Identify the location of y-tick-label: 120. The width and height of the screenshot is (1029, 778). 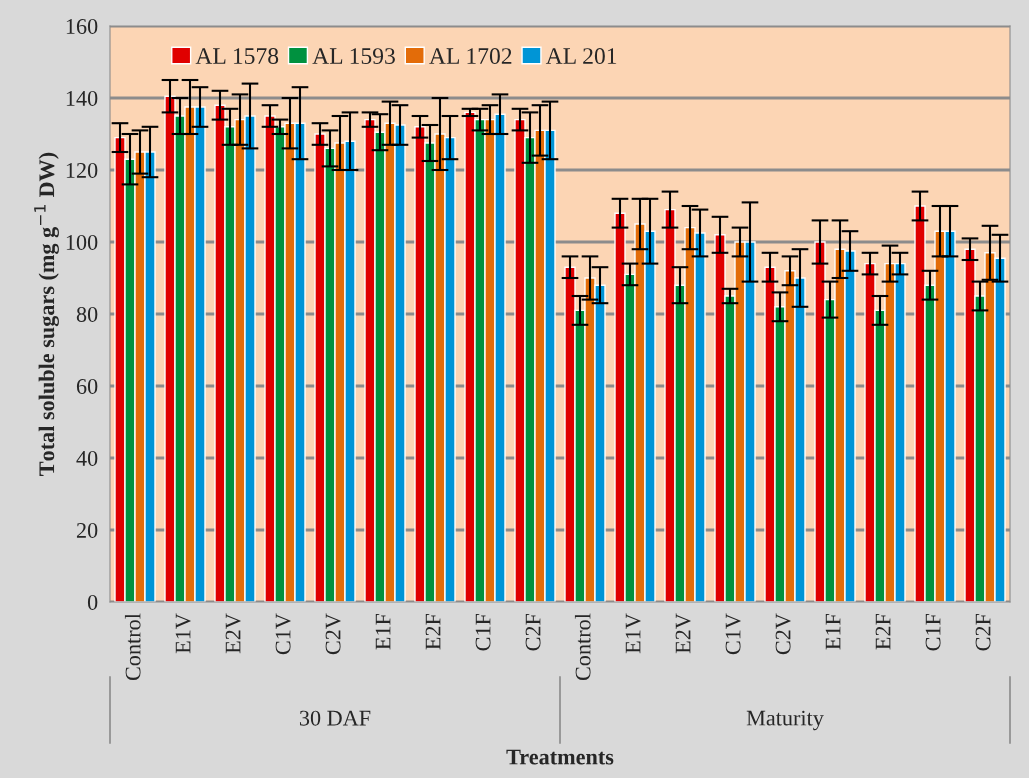
(82, 170).